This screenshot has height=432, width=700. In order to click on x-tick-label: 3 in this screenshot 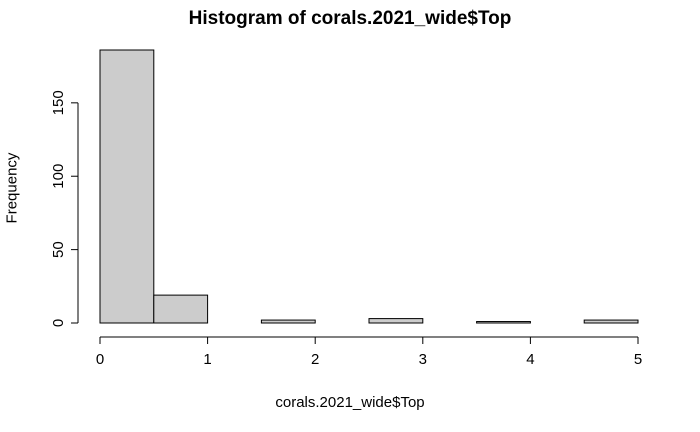, I will do `click(423, 359)`.